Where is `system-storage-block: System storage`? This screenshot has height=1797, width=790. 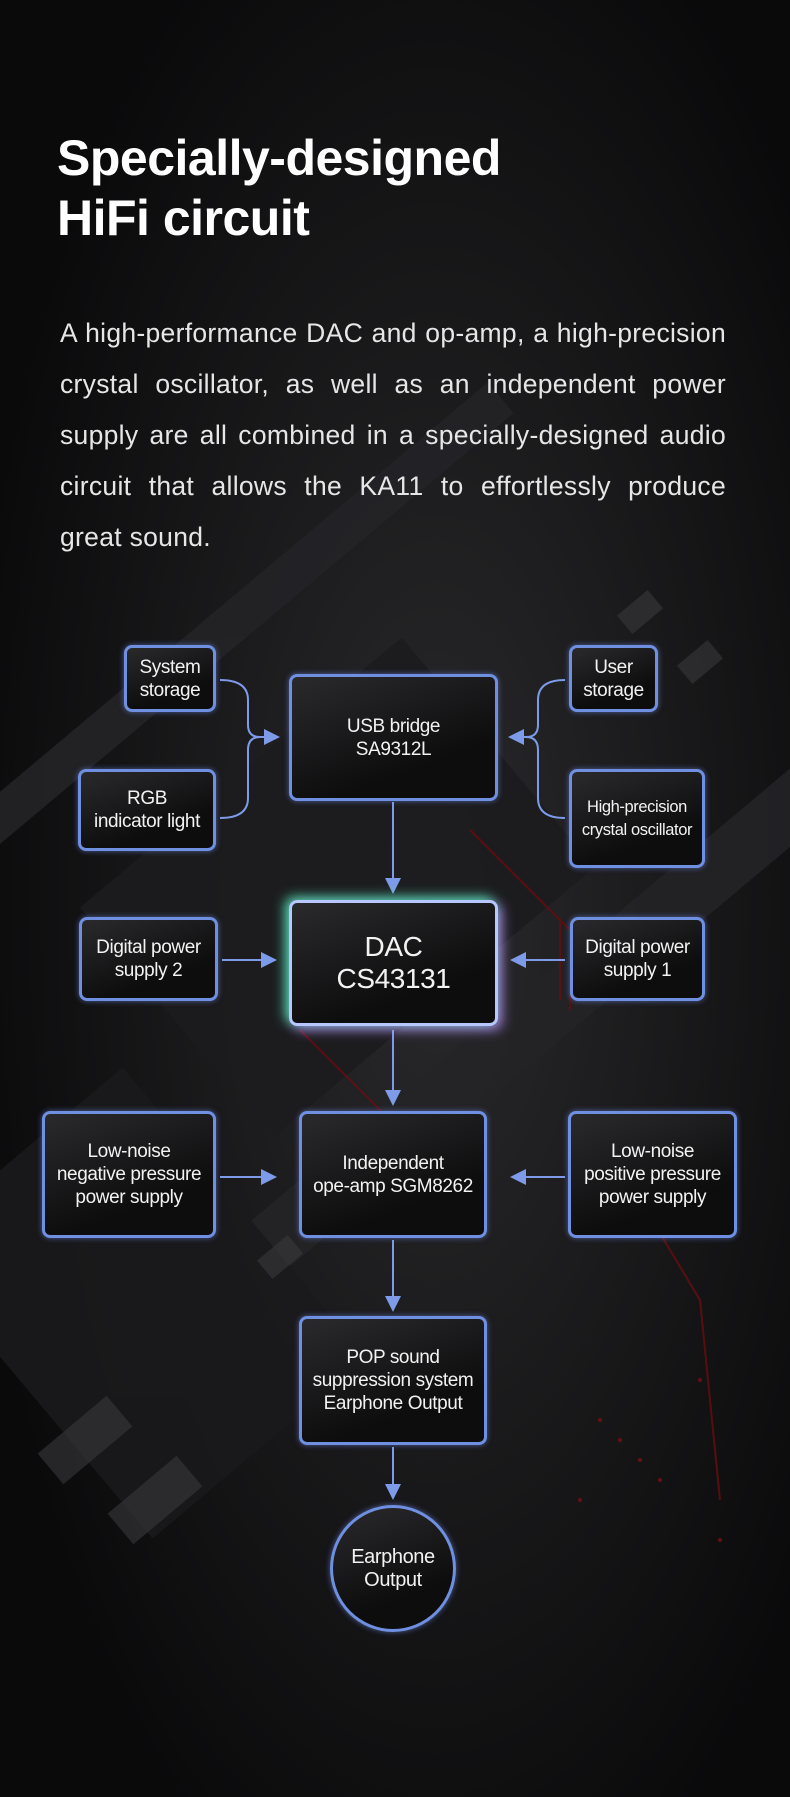 system-storage-block: System storage is located at coordinates (170, 678).